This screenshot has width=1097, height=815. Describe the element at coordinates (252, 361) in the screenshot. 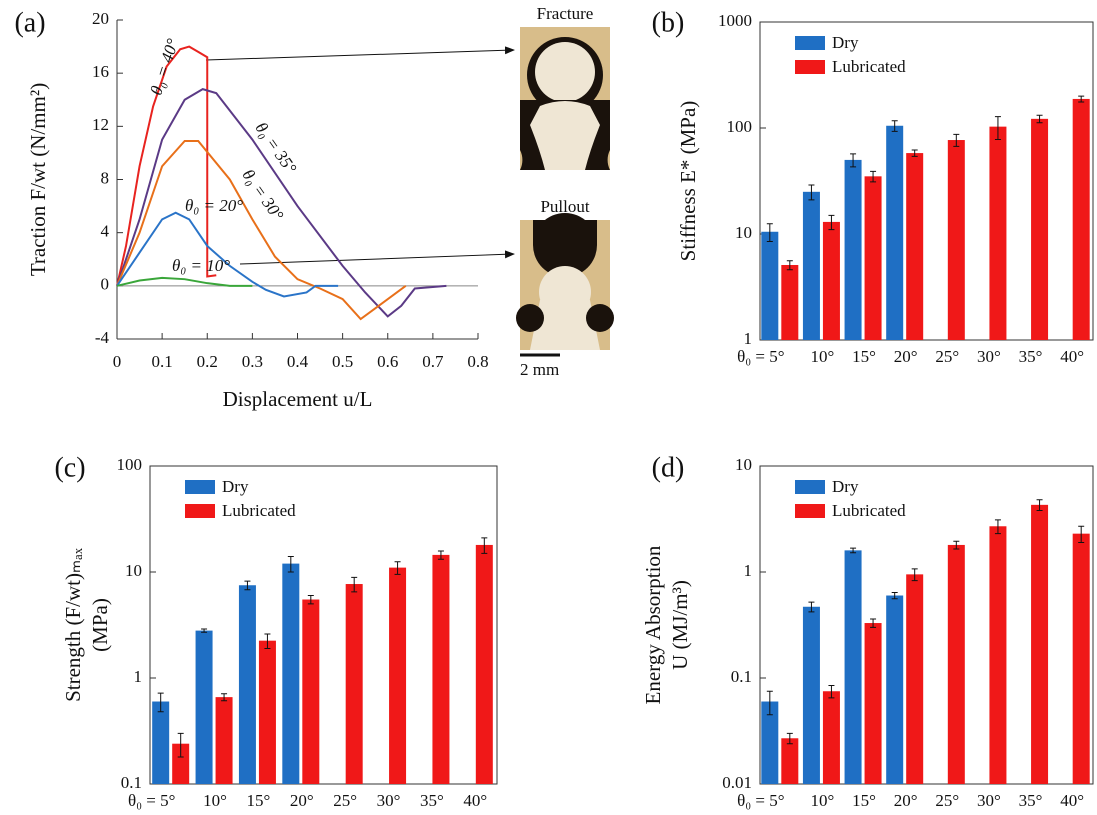

I see `x-tick-label: 0.3` at that location.